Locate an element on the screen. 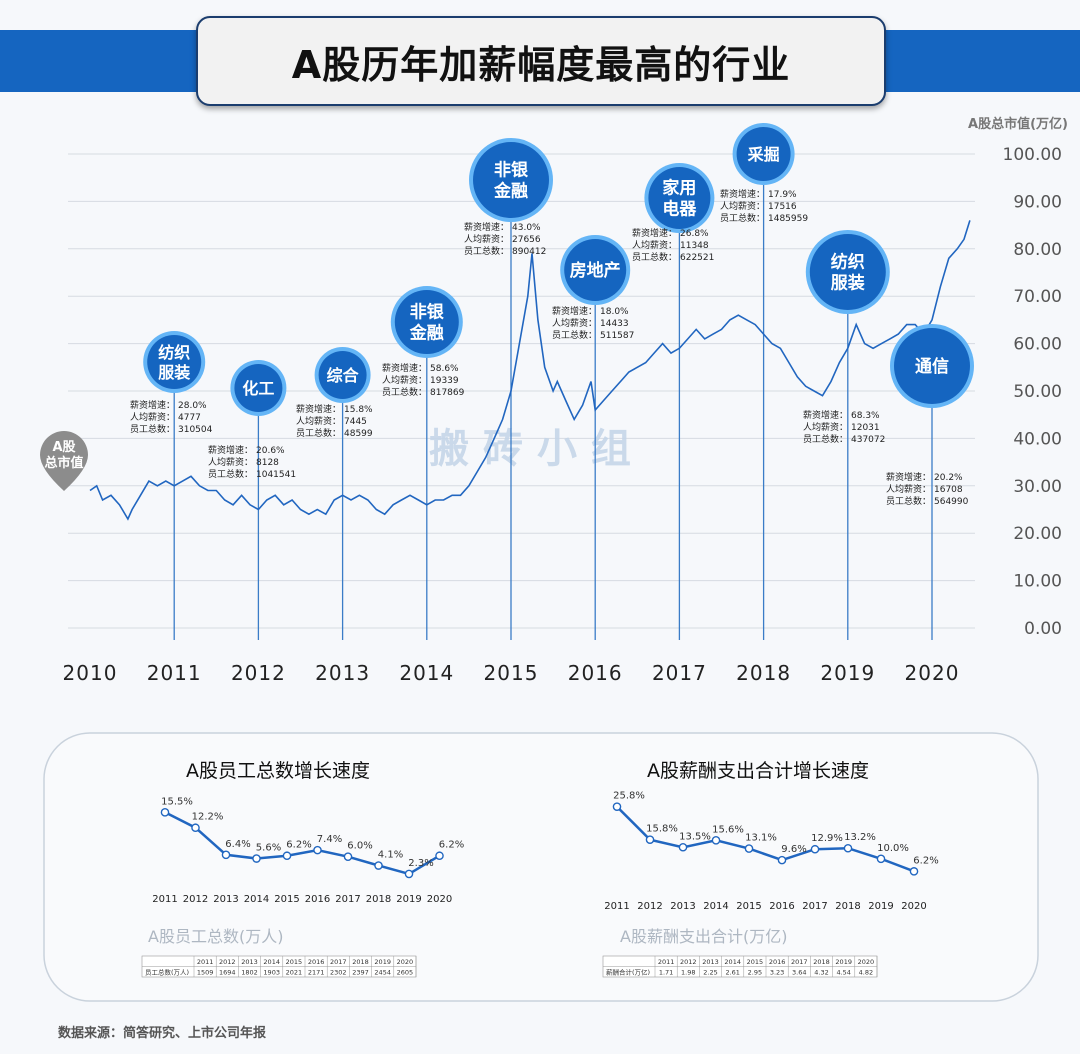  mini-data-label: 10.0% is located at coordinates (893, 848).